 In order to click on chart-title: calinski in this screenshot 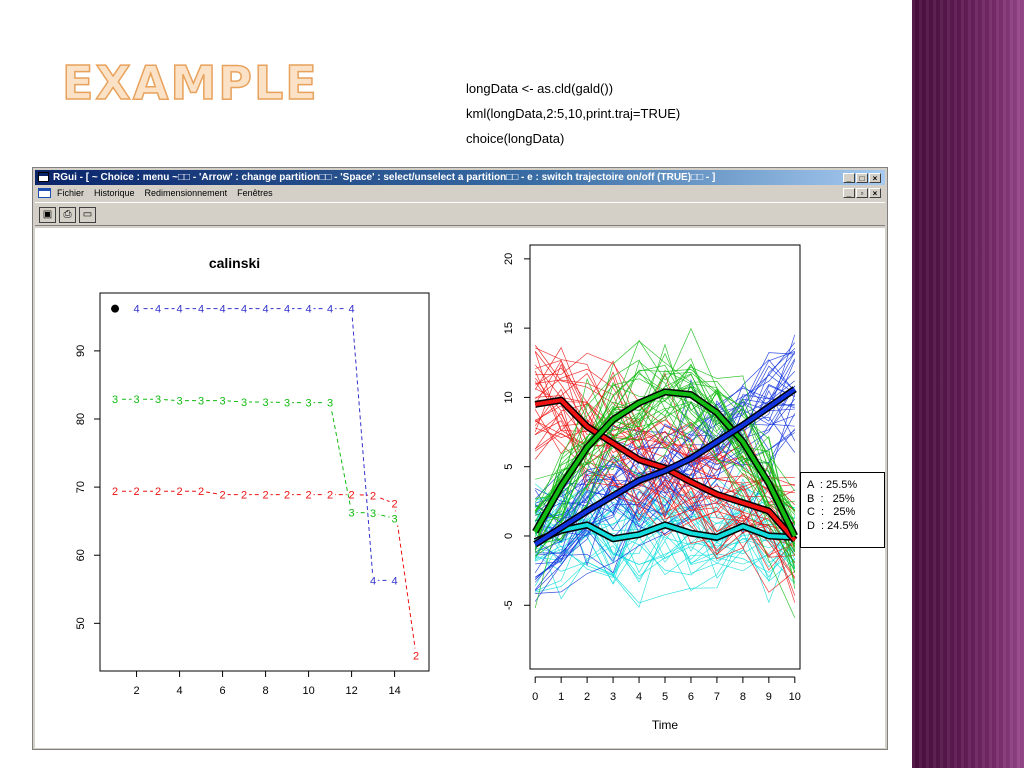, I will do `click(234, 263)`.